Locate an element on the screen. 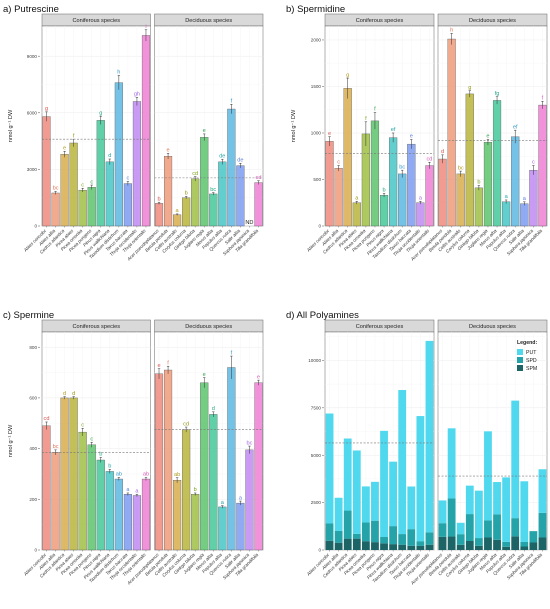 The width and height of the screenshot is (550, 609). legend-label-spd: SPD is located at coordinates (531, 361).